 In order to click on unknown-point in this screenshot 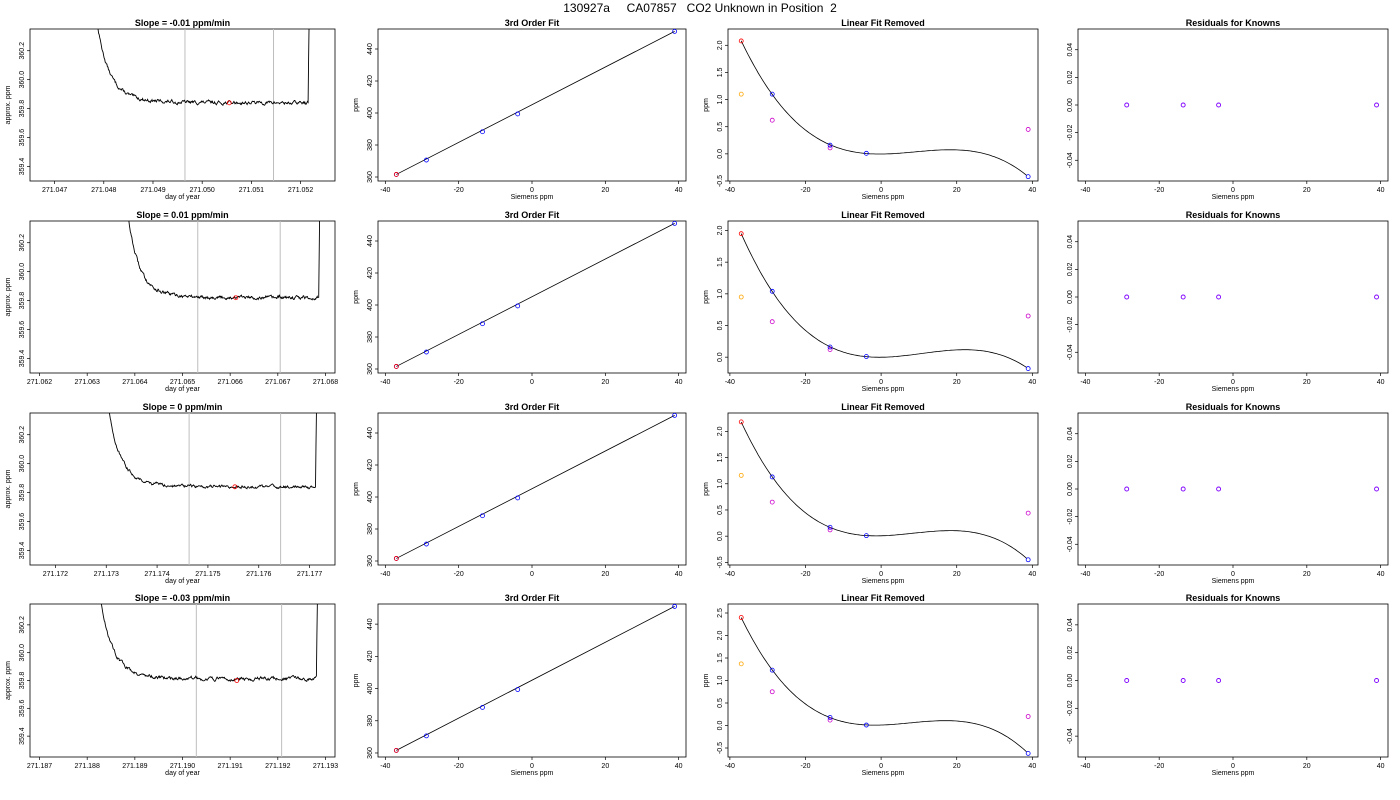, I will do `click(741, 41)`.